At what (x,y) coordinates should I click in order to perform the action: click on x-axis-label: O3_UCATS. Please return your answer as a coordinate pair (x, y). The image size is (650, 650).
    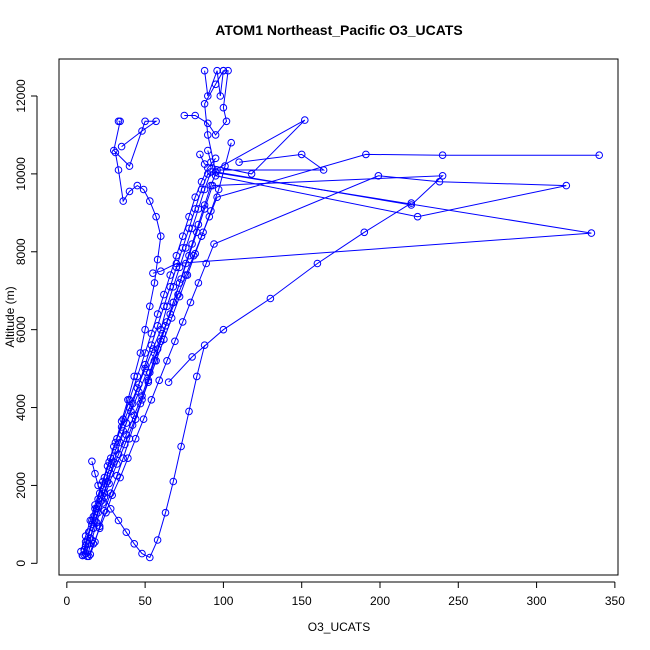
    Looking at the image, I should click on (339, 627).